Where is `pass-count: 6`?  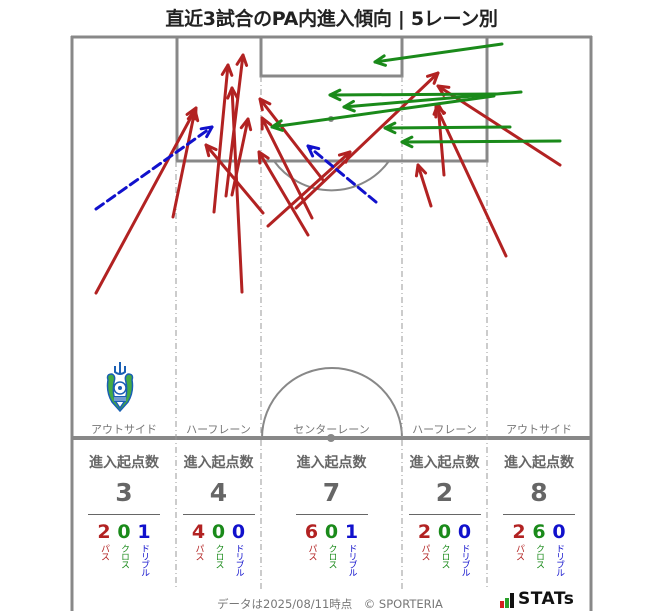
pass-count: 6 is located at coordinates (311, 532).